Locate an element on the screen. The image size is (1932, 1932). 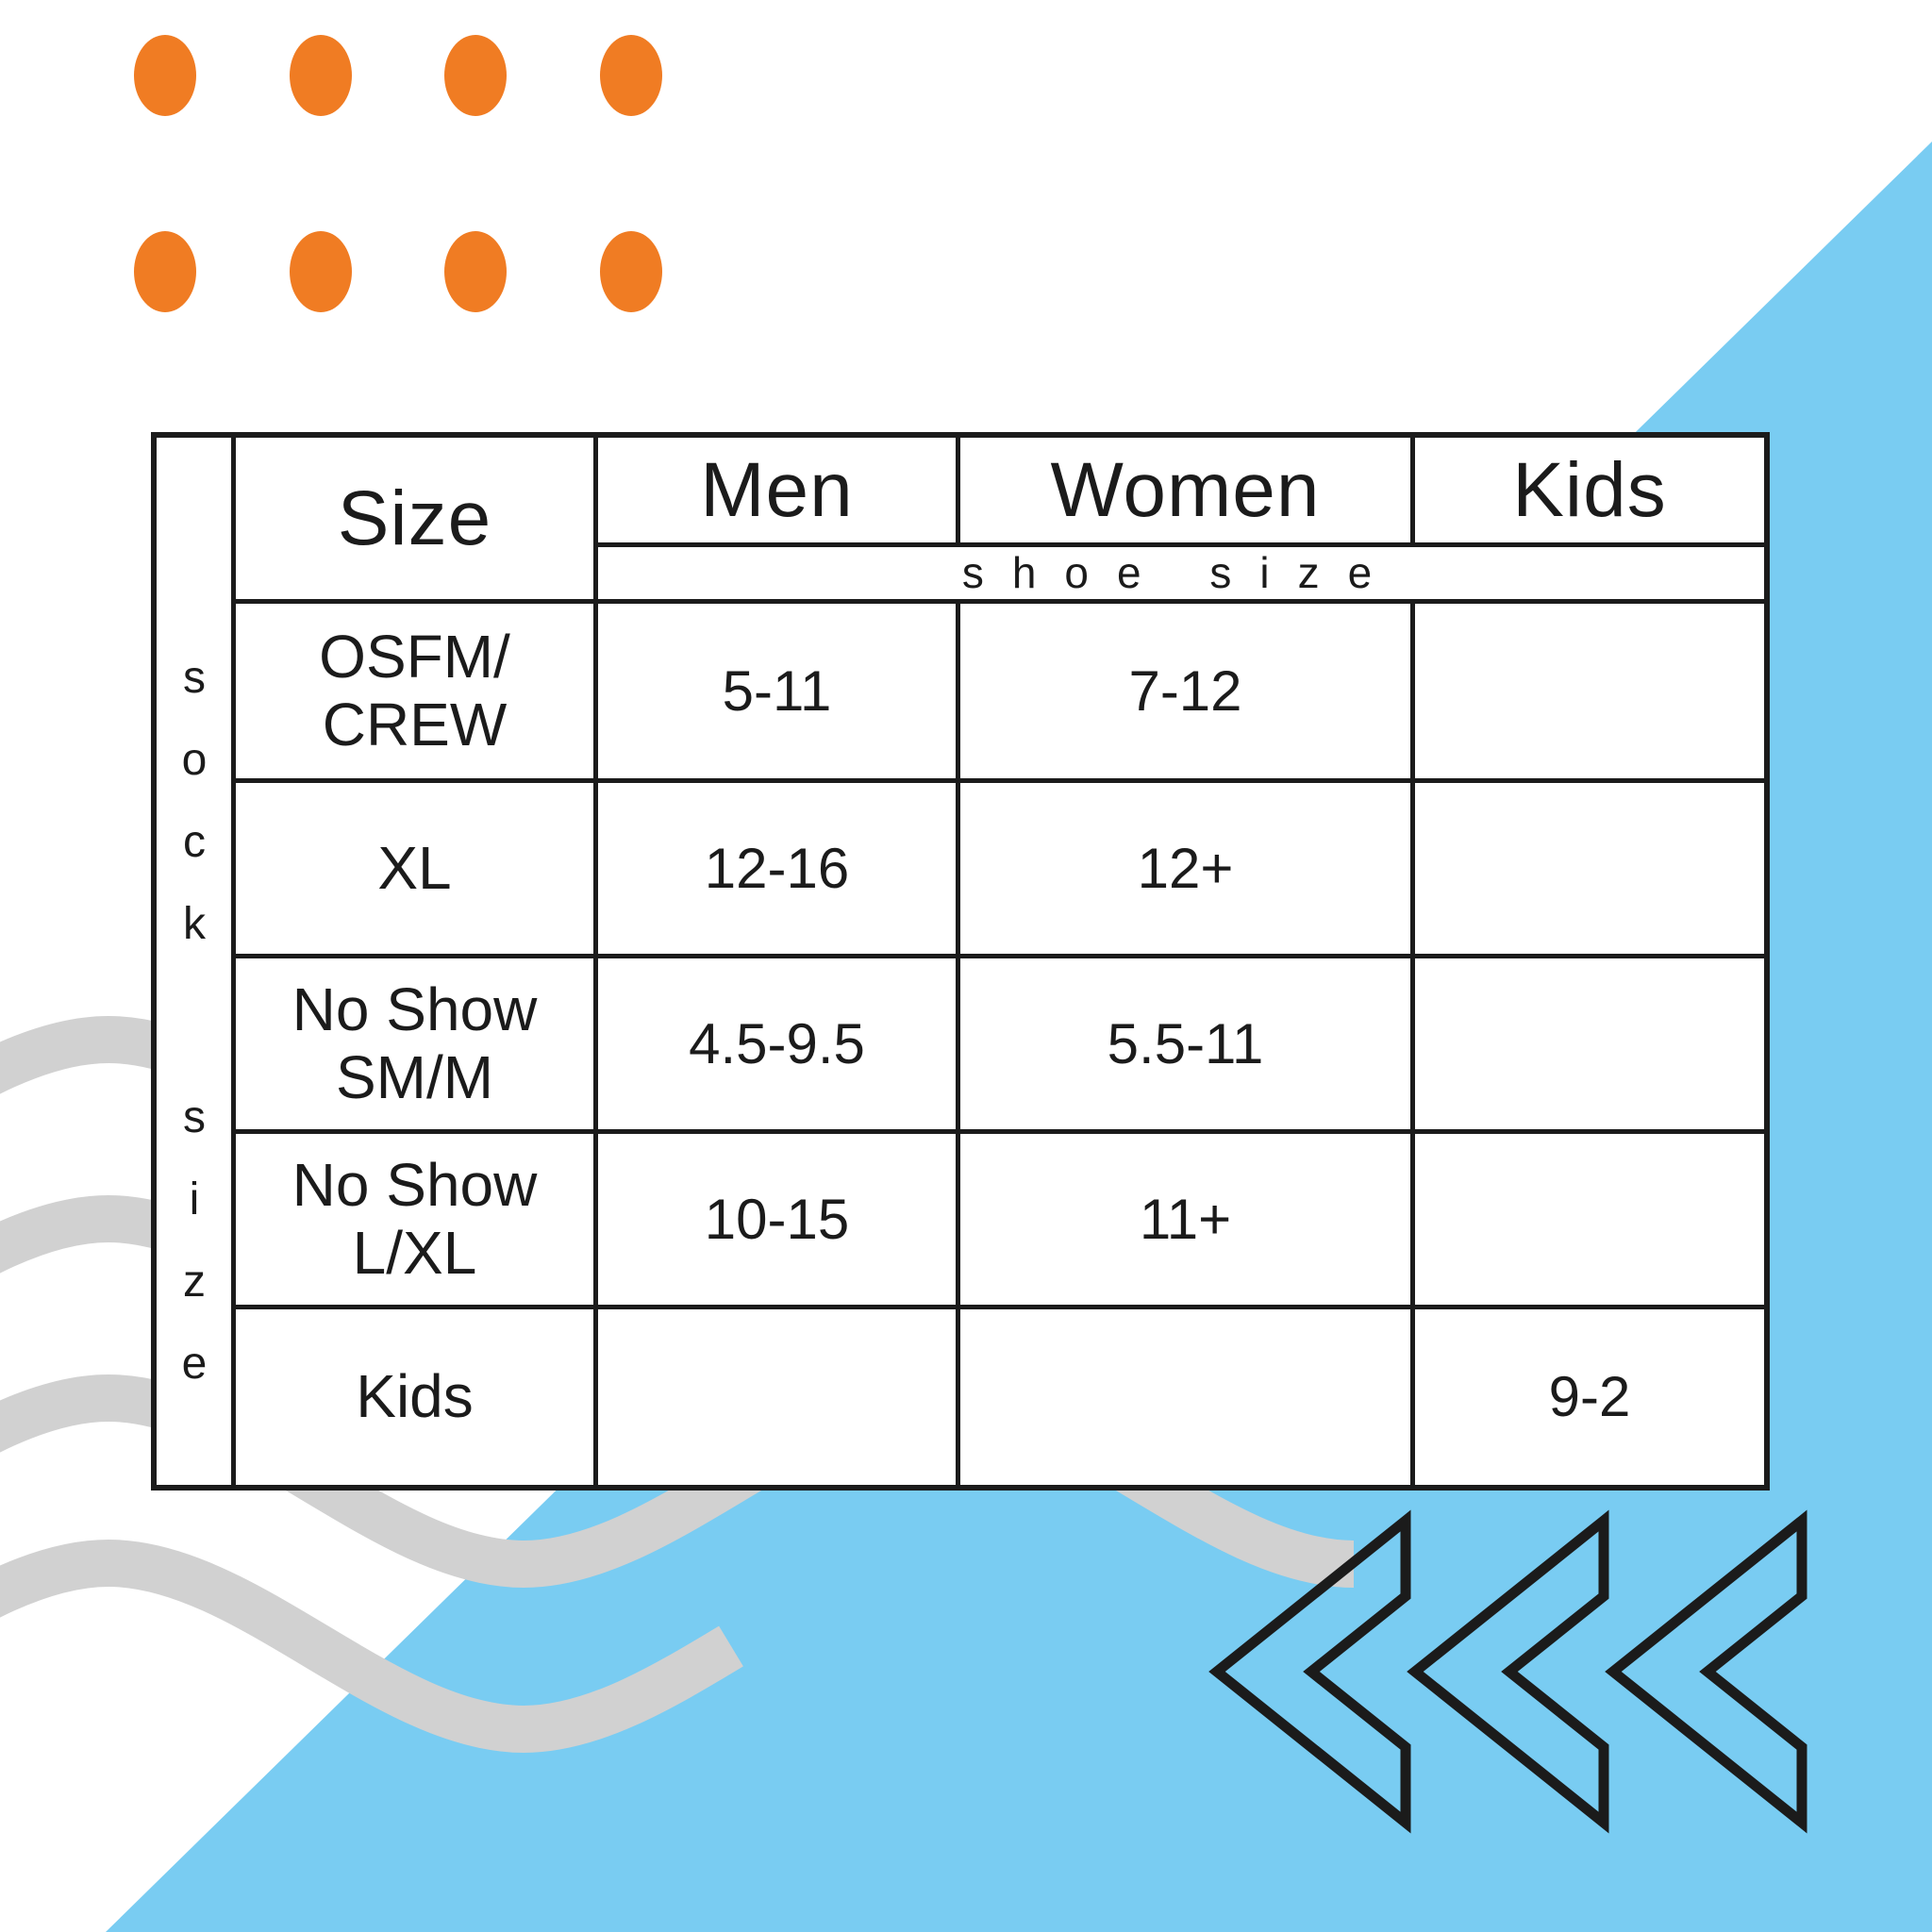
subheader-shoe-size: shoe size is located at coordinates (1181, 576).